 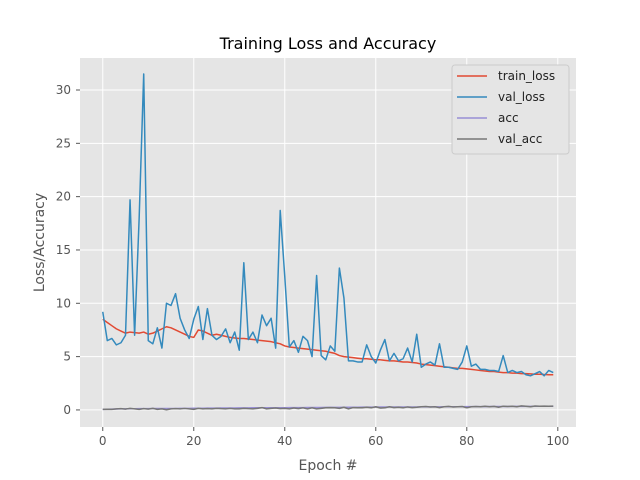 What do you see at coordinates (557, 441) in the screenshot?
I see `x-tick-label: 100` at bounding box center [557, 441].